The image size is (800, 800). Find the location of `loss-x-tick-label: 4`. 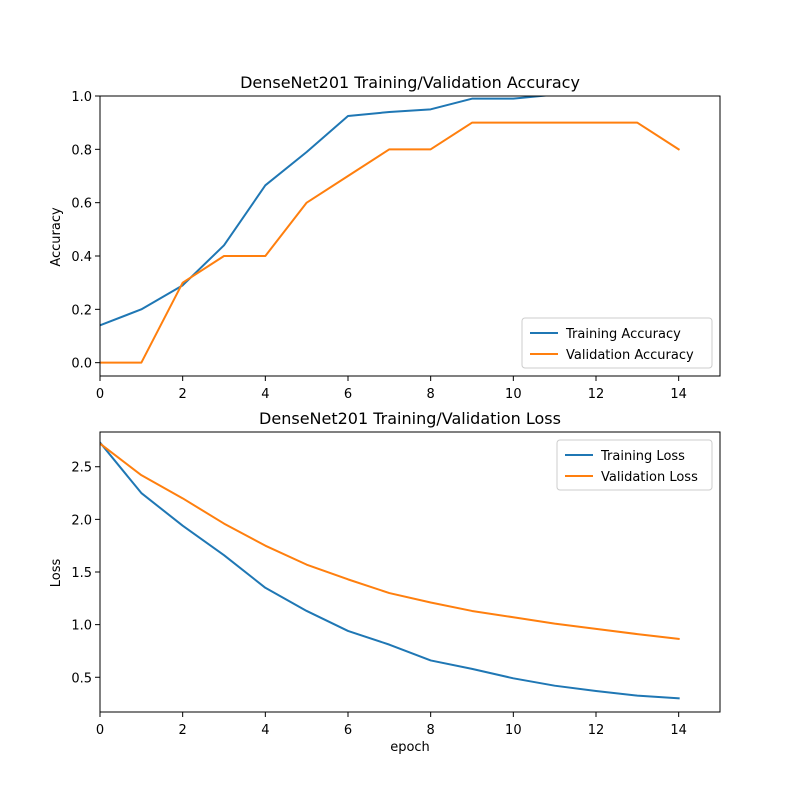

loss-x-tick-label: 4 is located at coordinates (265, 730).